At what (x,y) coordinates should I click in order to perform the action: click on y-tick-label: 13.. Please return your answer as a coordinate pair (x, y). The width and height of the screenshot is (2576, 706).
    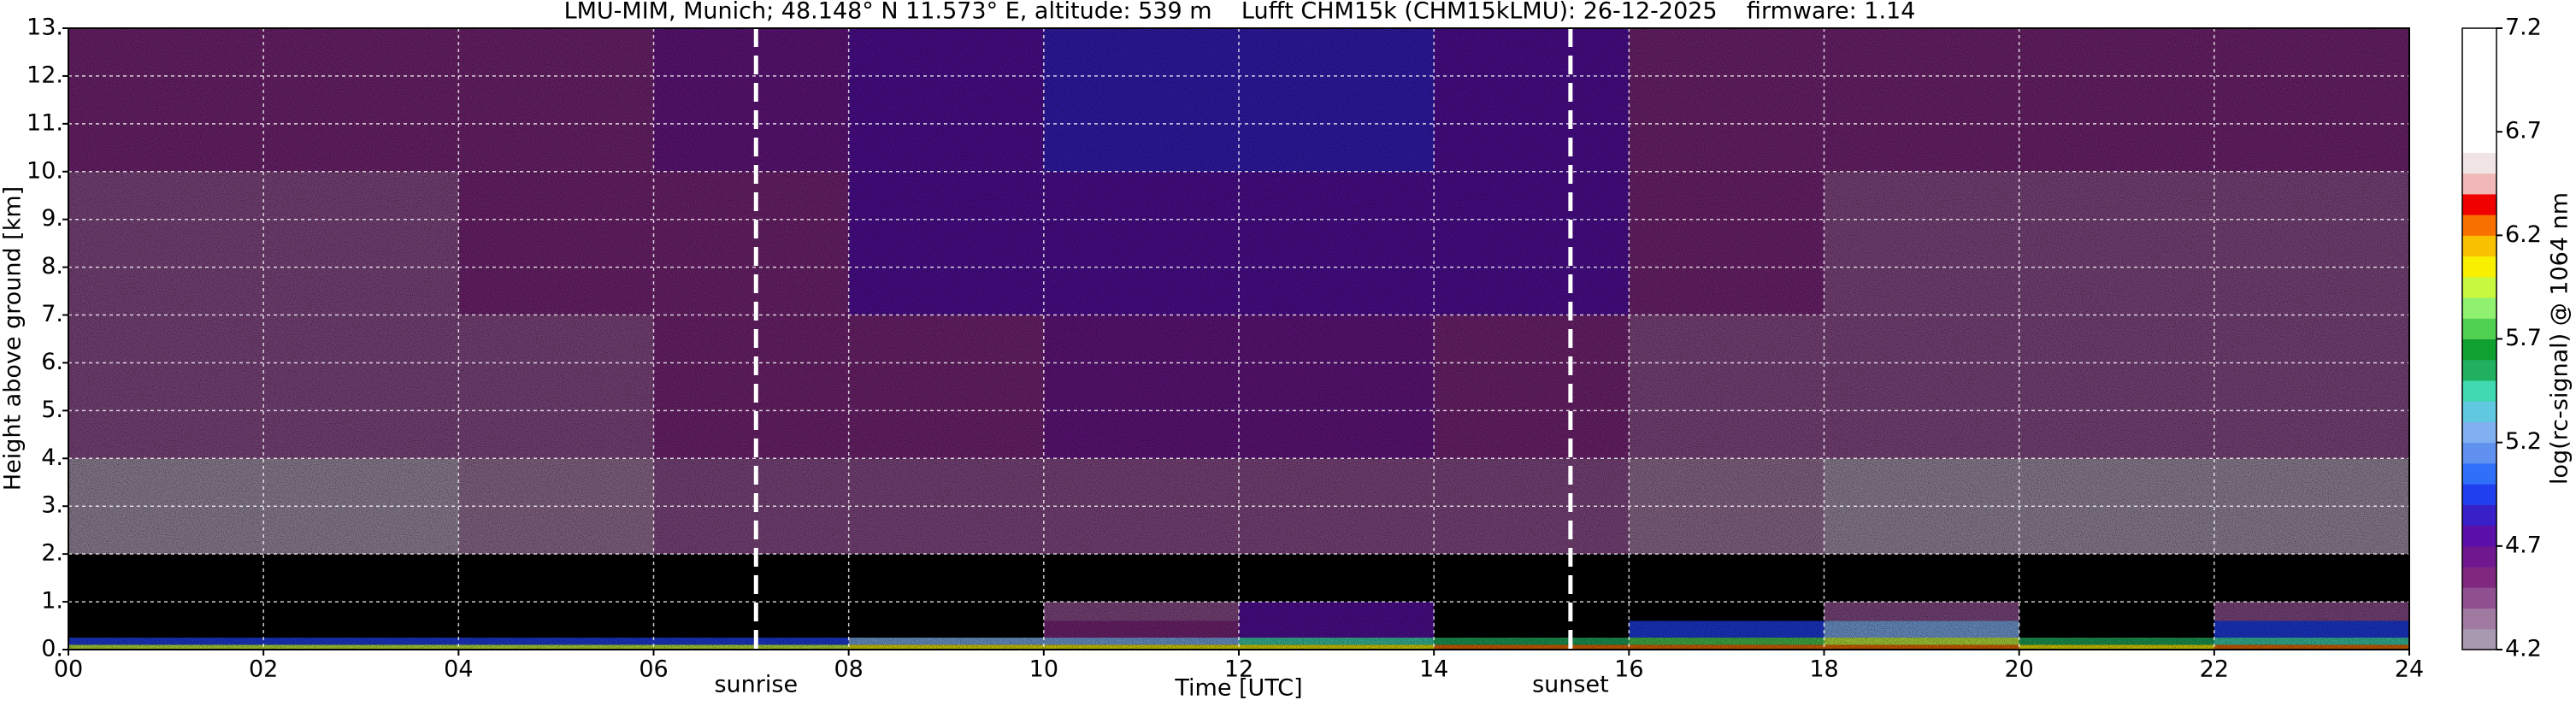
    Looking at the image, I should click on (45, 28).